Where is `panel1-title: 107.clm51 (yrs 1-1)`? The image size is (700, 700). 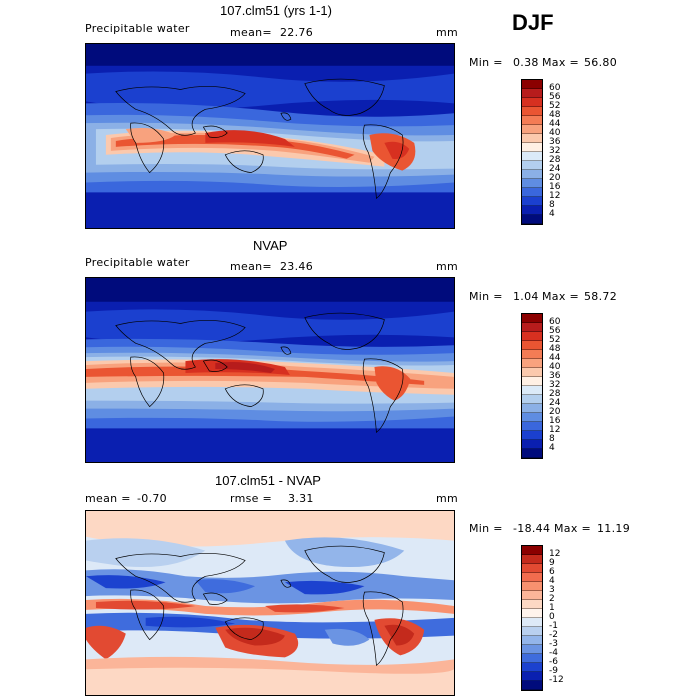
panel1-title: 107.clm51 (yrs 1-1) is located at coordinates (276, 10).